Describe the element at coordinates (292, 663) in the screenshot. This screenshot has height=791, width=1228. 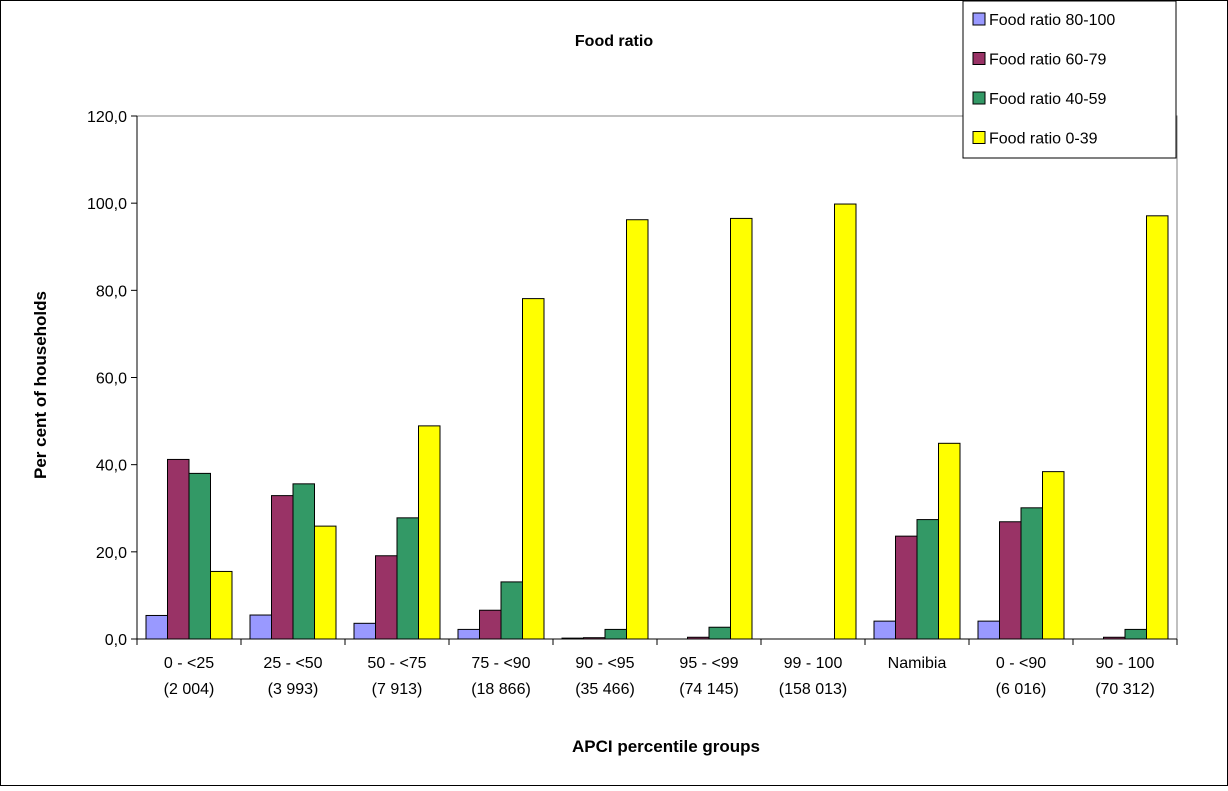
I see `x-tick-label: 25 - <50` at that location.